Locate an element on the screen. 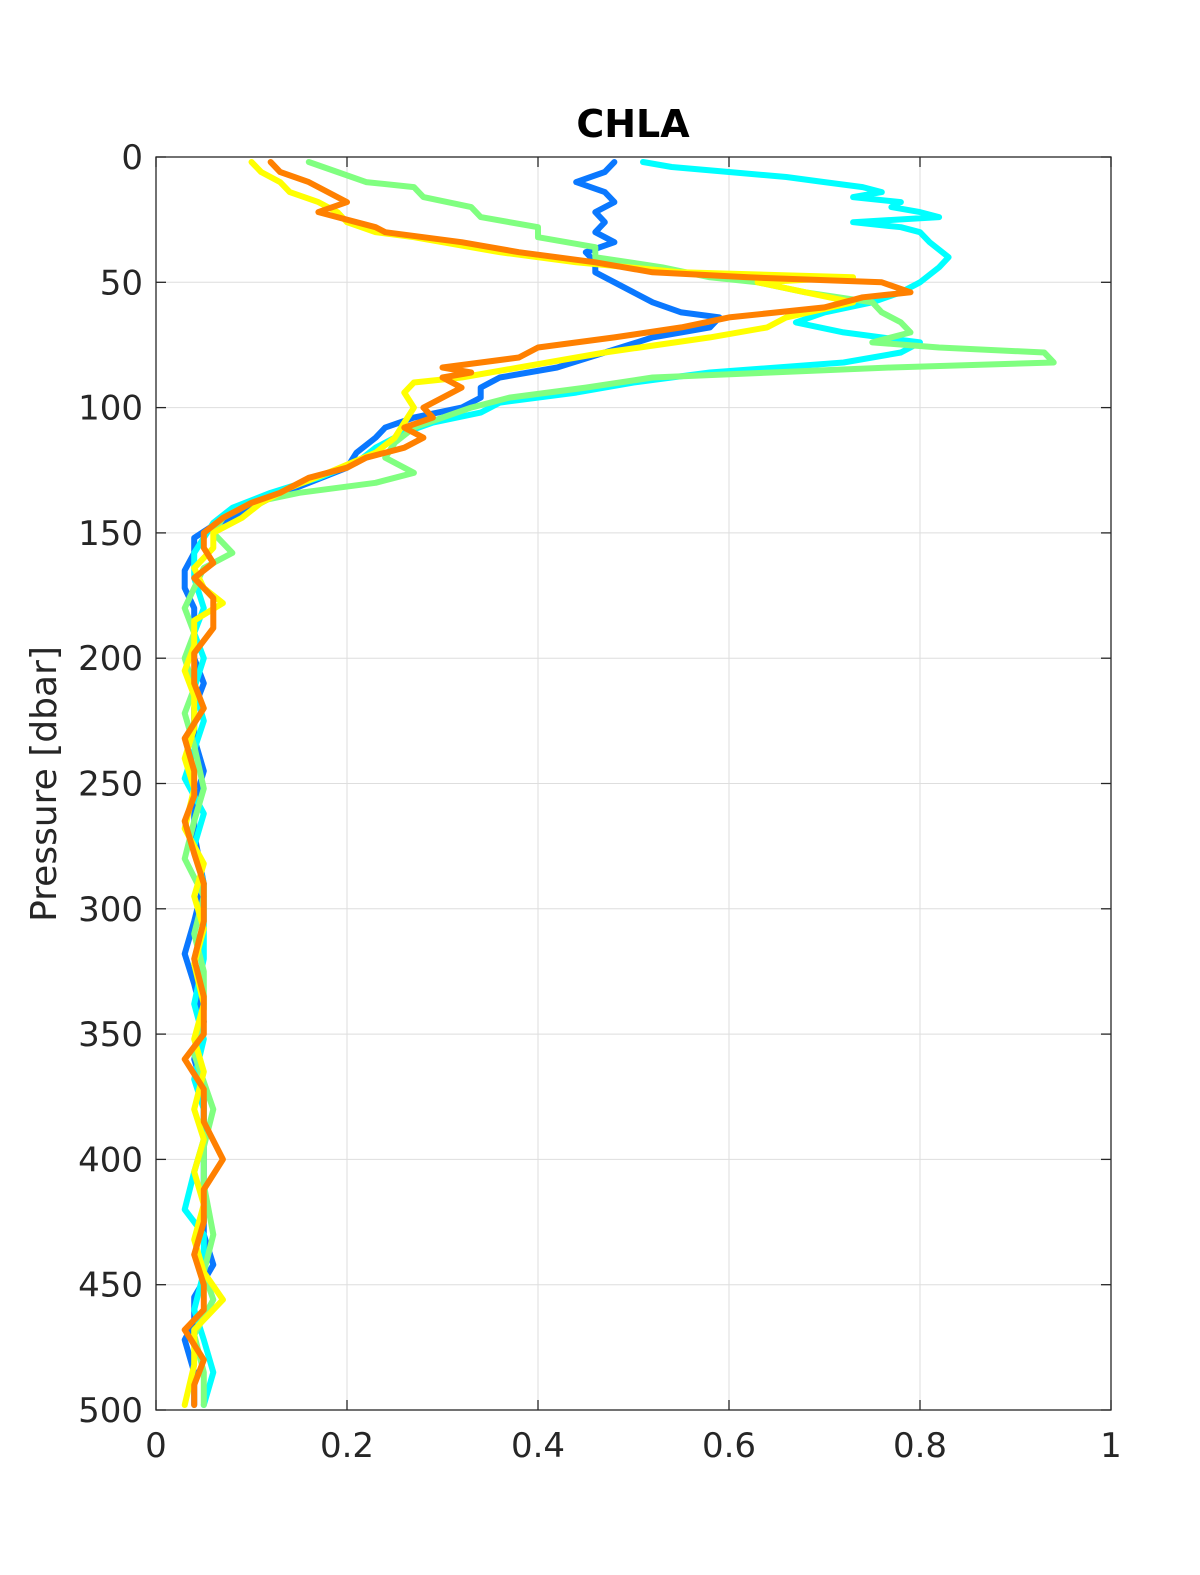 The height and width of the screenshot is (1575, 1200). y-tick-label: 400 is located at coordinates (110, 1160).